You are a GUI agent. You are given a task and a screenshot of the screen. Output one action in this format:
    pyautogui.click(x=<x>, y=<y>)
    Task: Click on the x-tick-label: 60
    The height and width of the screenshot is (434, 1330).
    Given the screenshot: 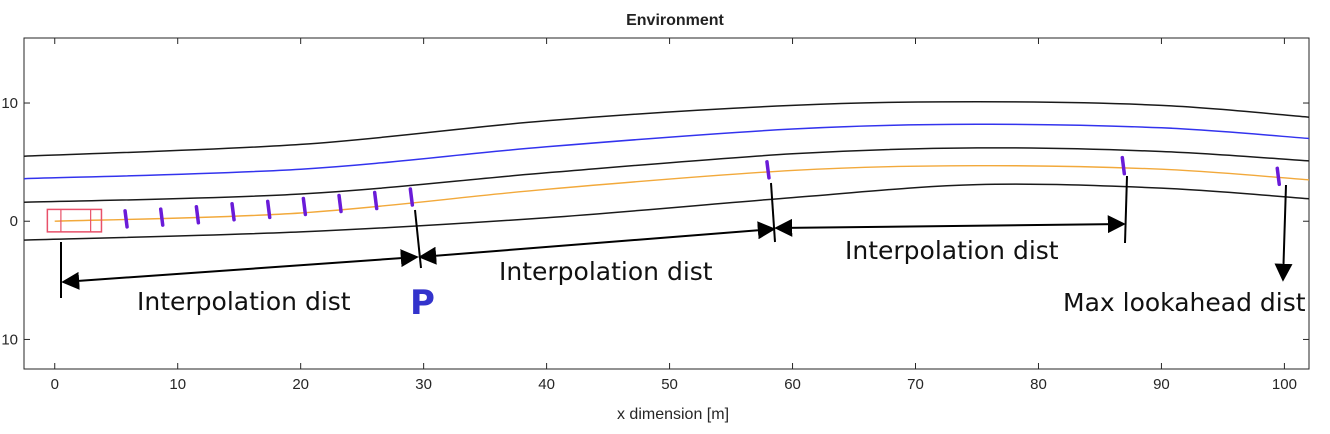 What is the action you would take?
    pyautogui.click(x=792, y=384)
    